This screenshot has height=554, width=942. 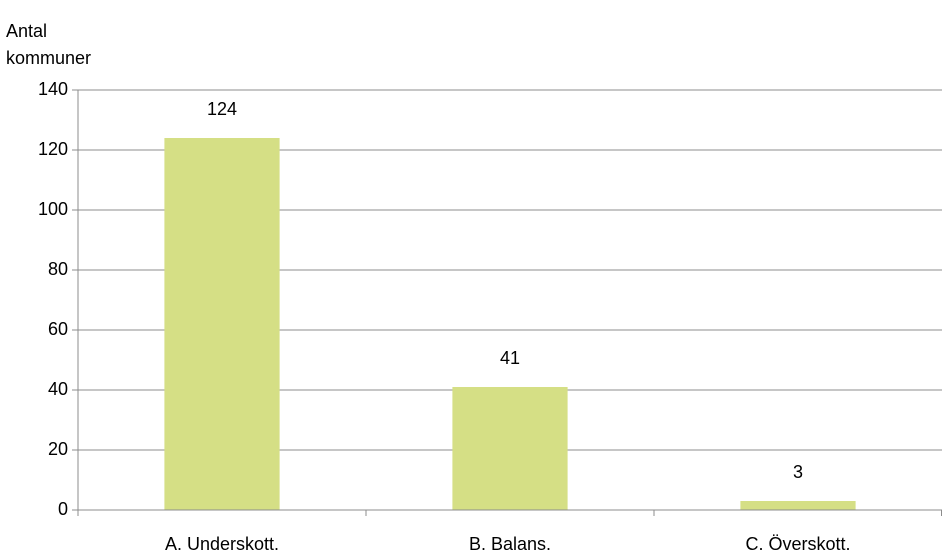 What do you see at coordinates (58, 449) in the screenshot?
I see `y-tick-label: 20` at bounding box center [58, 449].